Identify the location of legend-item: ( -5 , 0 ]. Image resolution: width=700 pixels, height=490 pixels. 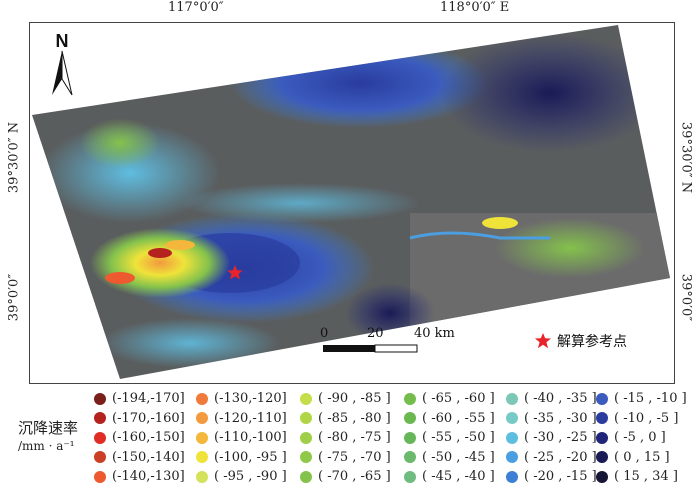
(641, 438).